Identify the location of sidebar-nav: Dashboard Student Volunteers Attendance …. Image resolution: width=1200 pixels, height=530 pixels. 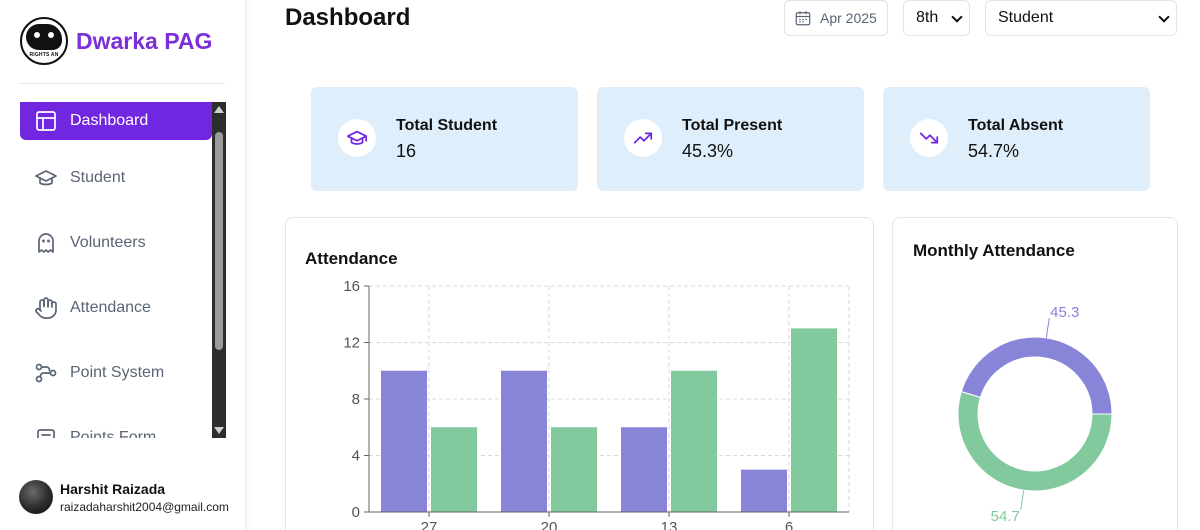
(116, 270).